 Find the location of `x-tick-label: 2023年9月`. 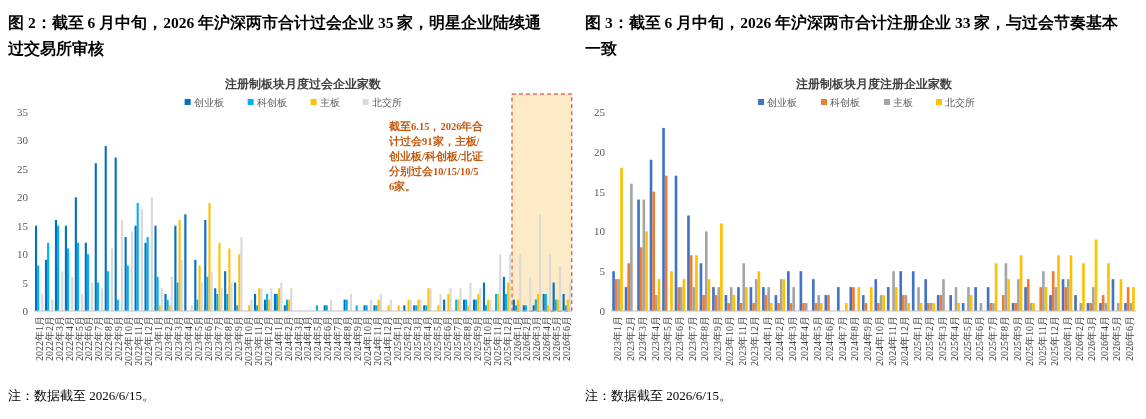

x-tick-label: 2023年9月 is located at coordinates (717, 338).